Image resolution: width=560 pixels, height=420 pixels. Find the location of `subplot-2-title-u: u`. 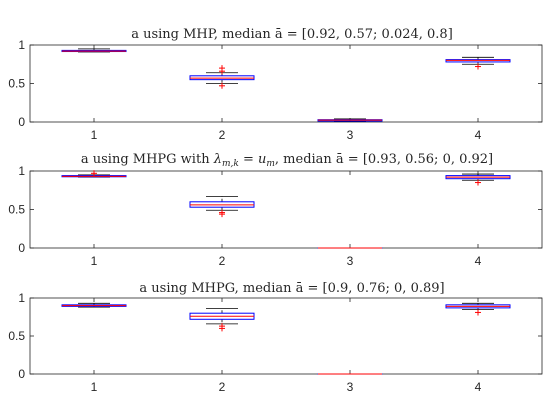

subplot-2-title-u: u is located at coordinates (262, 159).